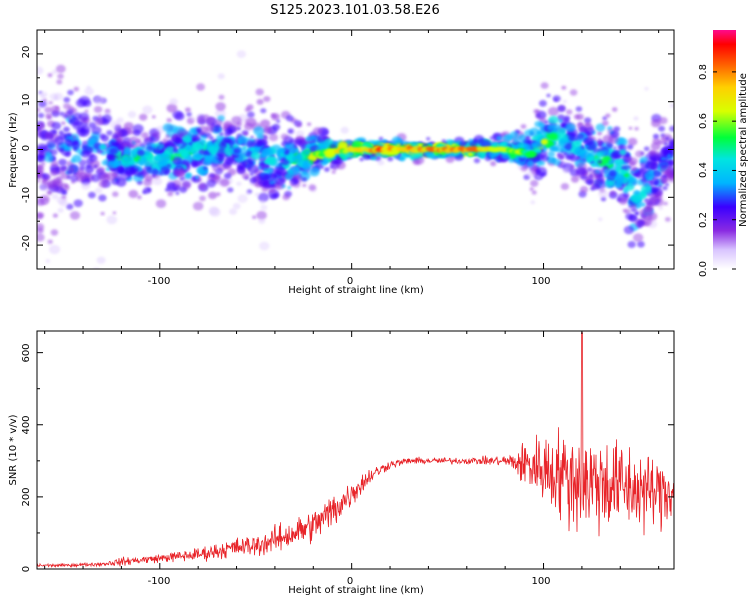 The height and width of the screenshot is (600, 750). I want to click on top-ytick-label-2: 0, so click(26, 148).